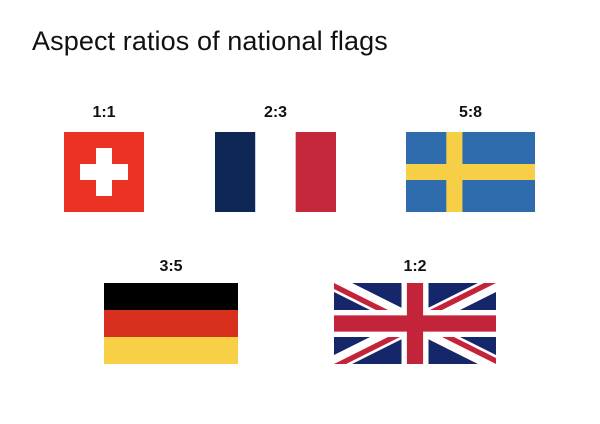  I want to click on uk-flag-icon, so click(415, 323).